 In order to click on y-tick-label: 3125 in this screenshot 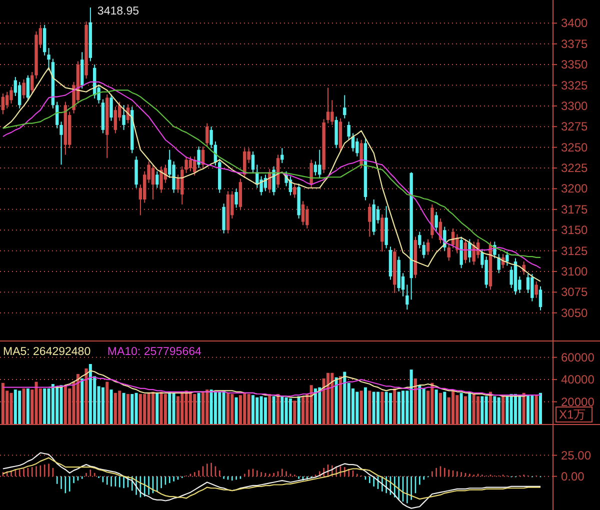, I will do `click(574, 251)`.